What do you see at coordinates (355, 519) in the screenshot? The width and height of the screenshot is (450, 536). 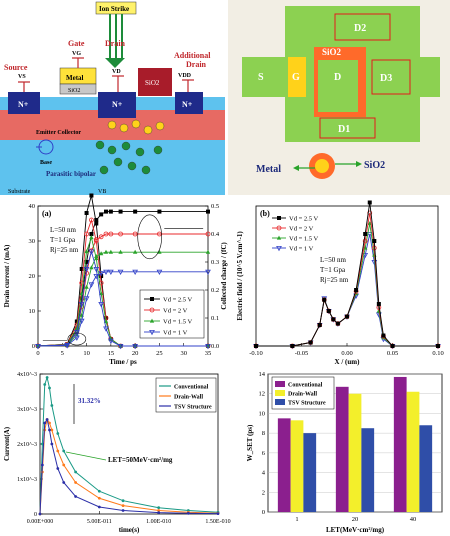 I see `chart-d-xtick-label: 20` at bounding box center [355, 519].